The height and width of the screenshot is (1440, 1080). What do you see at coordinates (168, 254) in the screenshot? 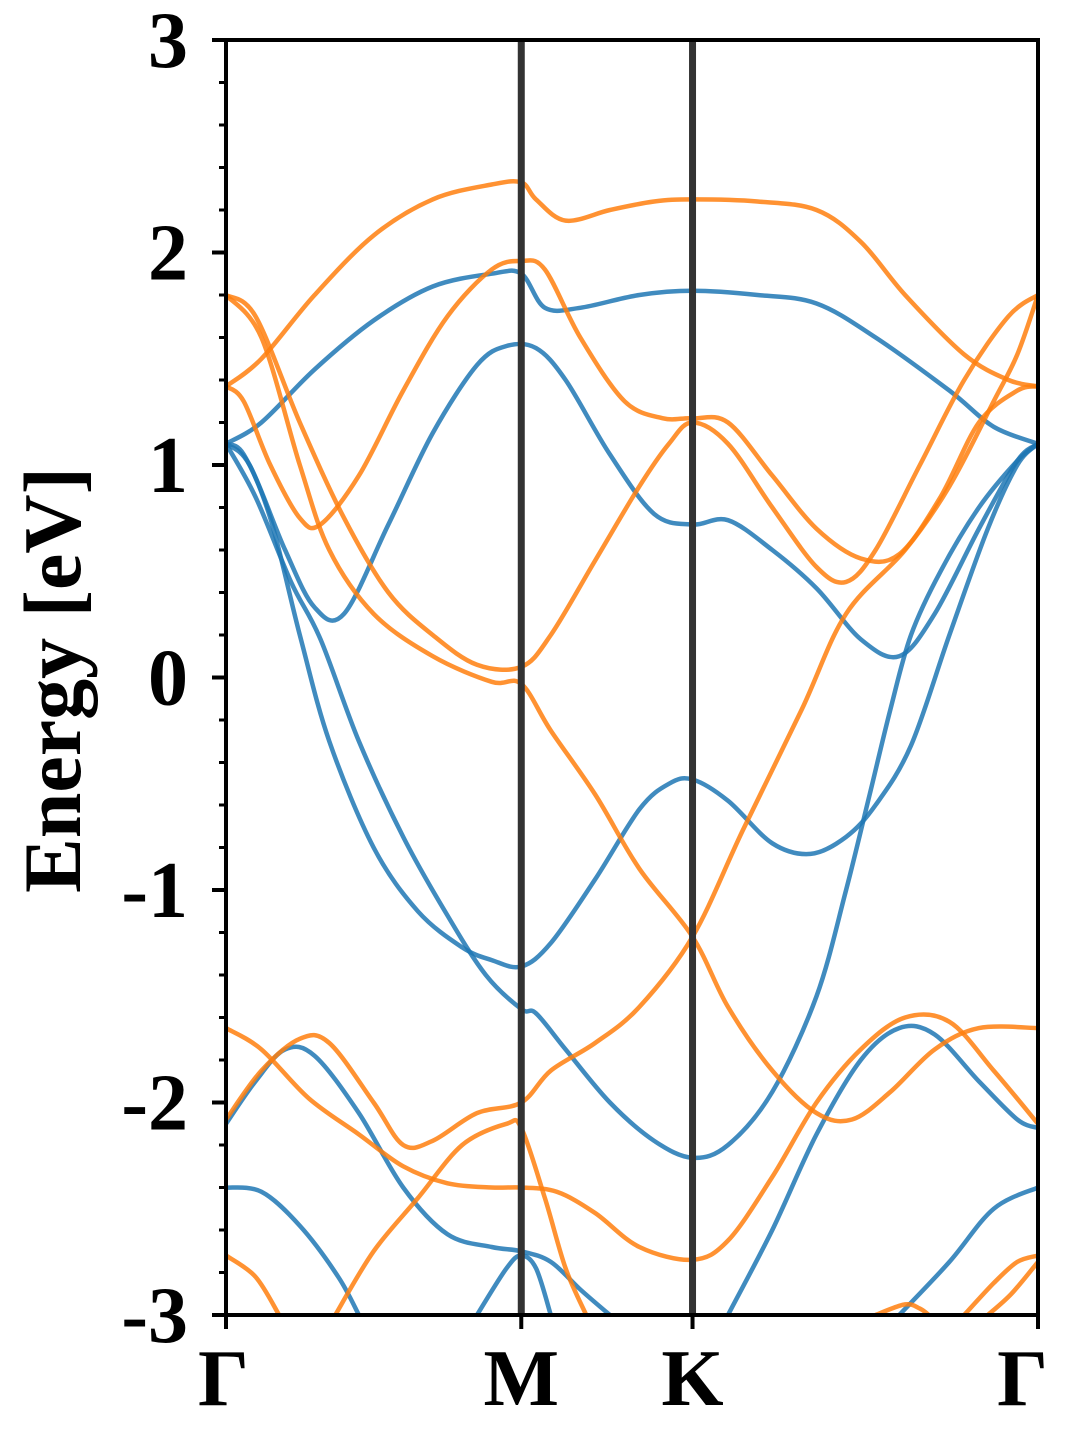
I see `y-tick-label: 2` at bounding box center [168, 254].